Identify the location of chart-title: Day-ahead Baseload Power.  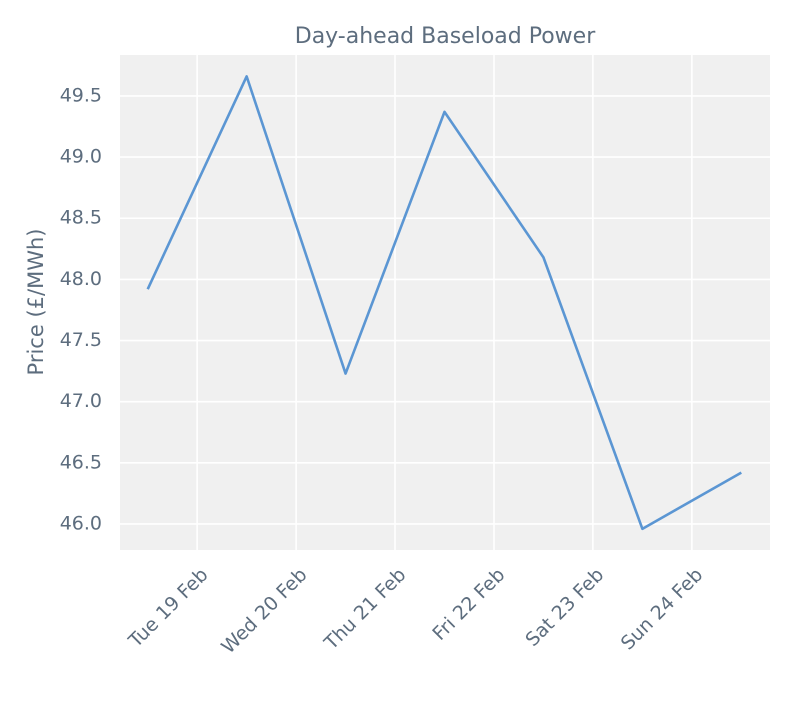
(445, 36).